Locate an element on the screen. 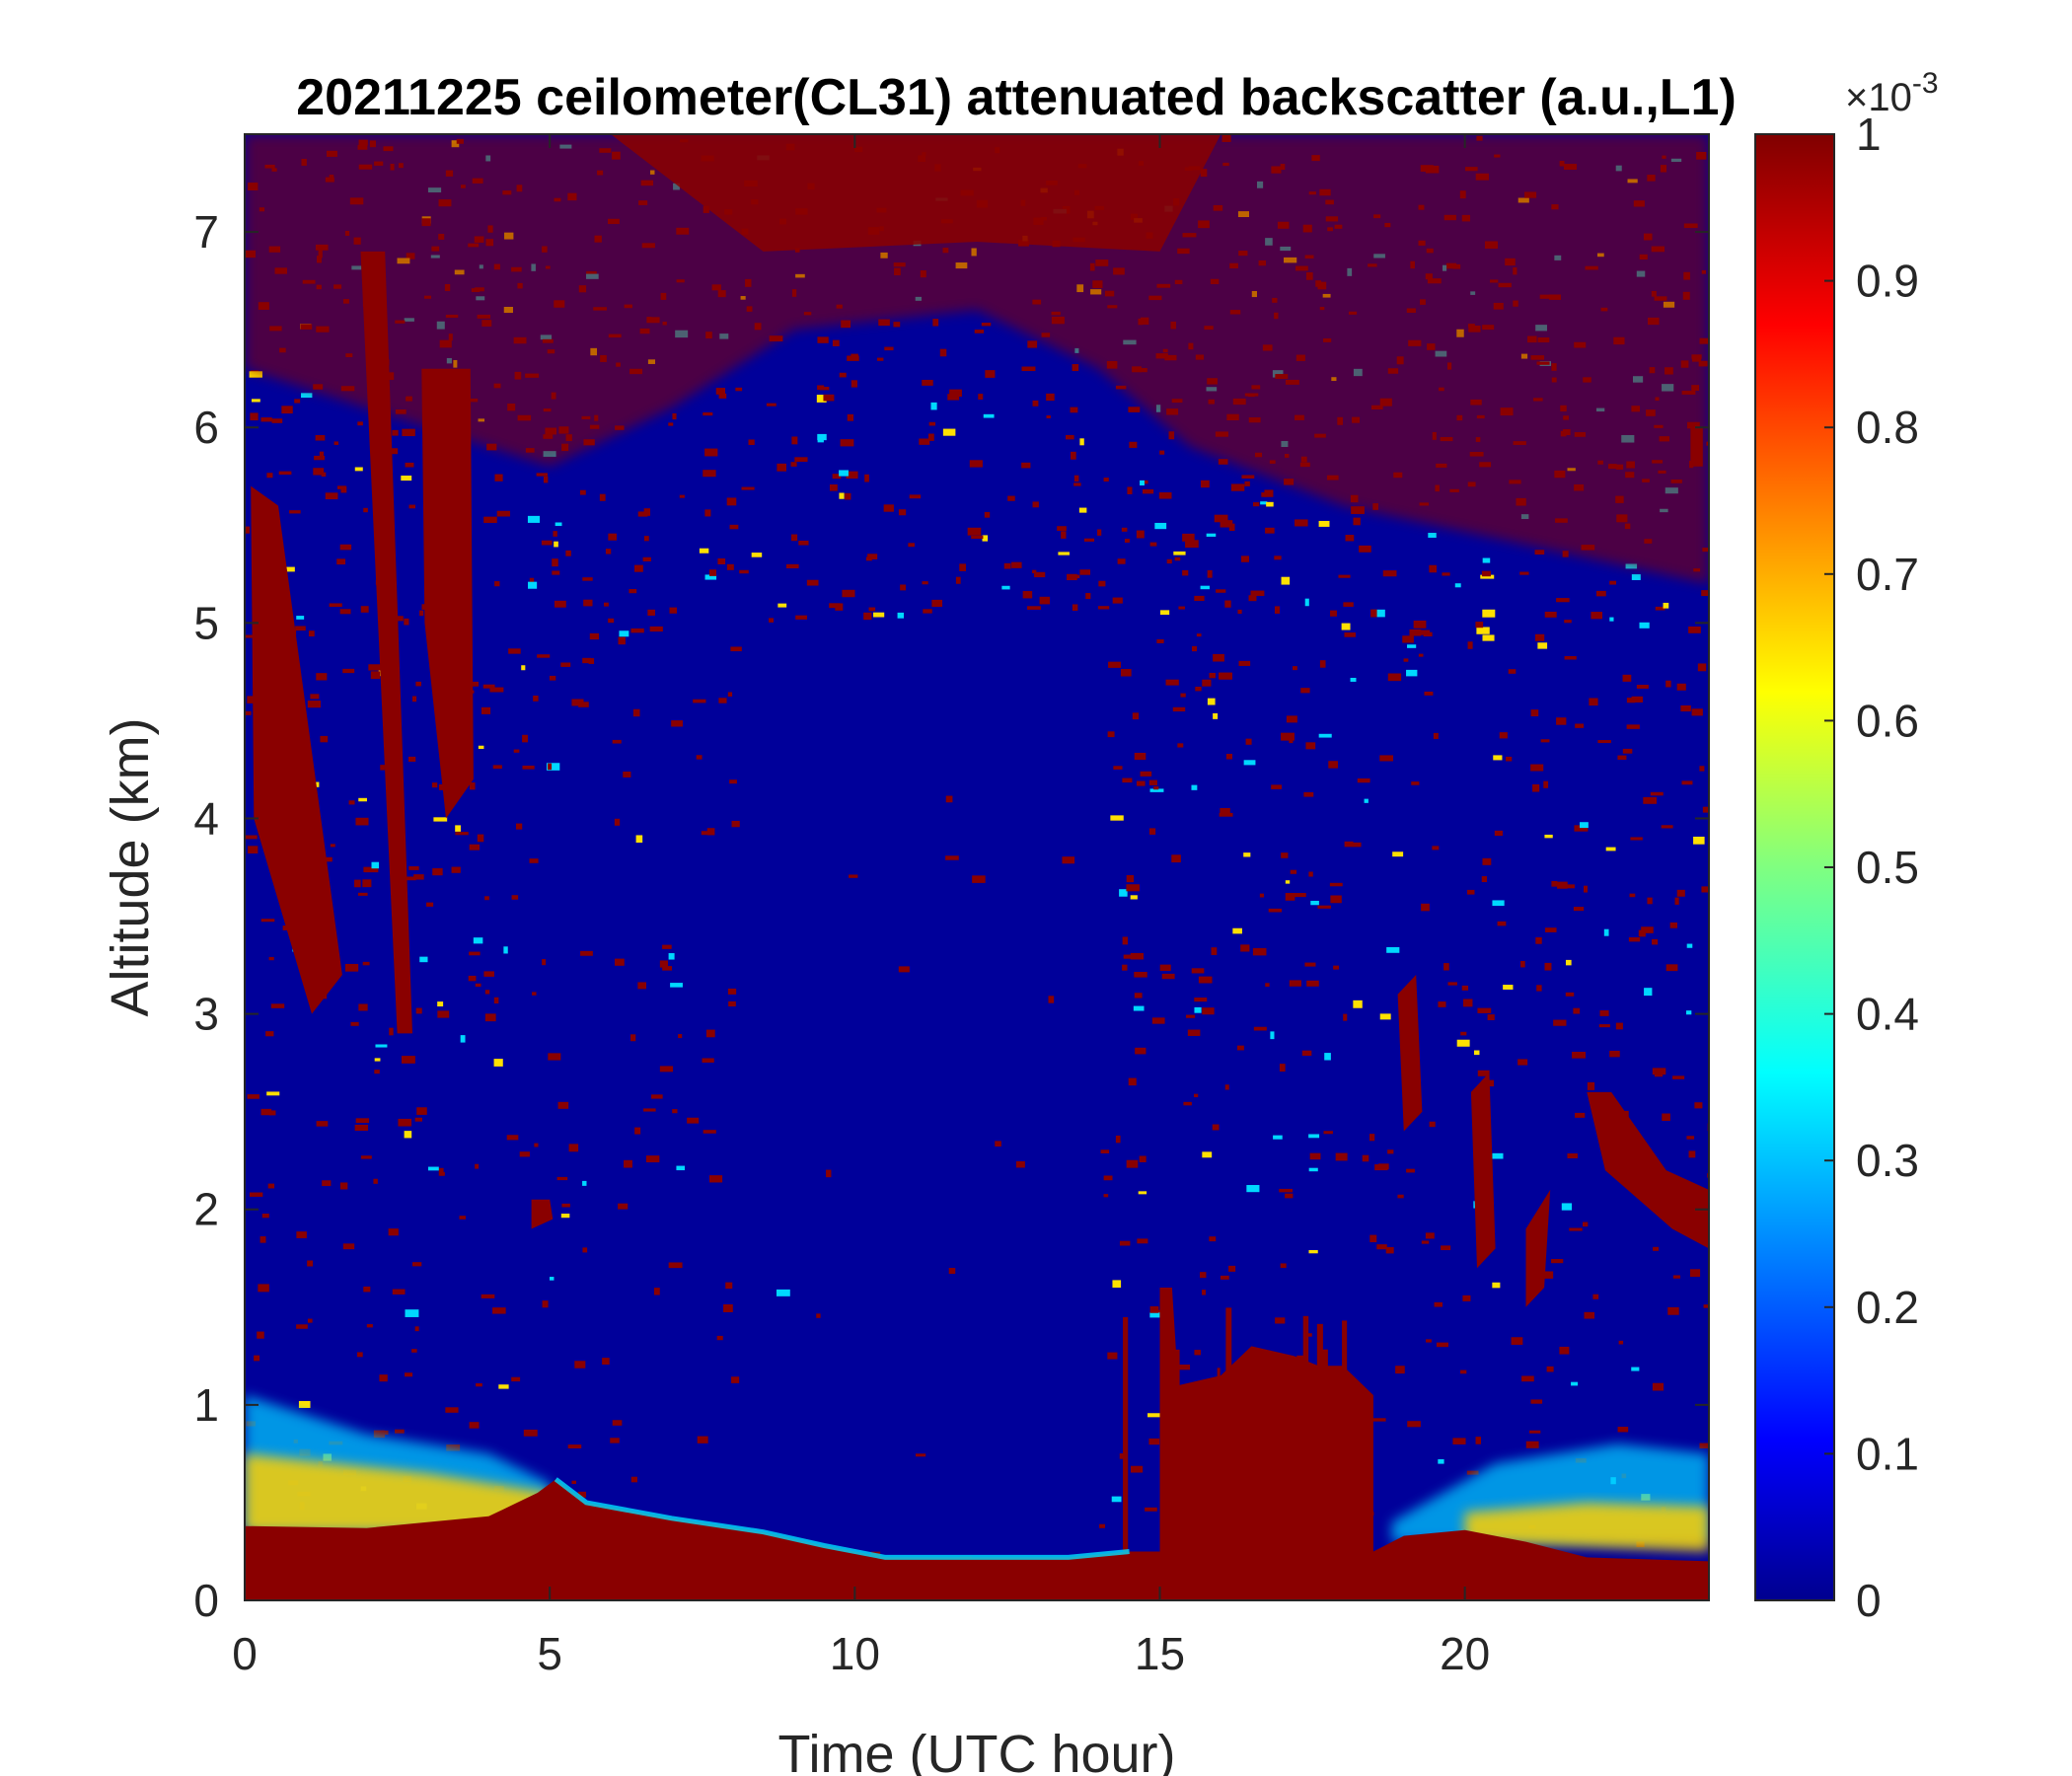 The width and height of the screenshot is (2072, 1776). cloud-spike is located at coordinates (1345, 1436).